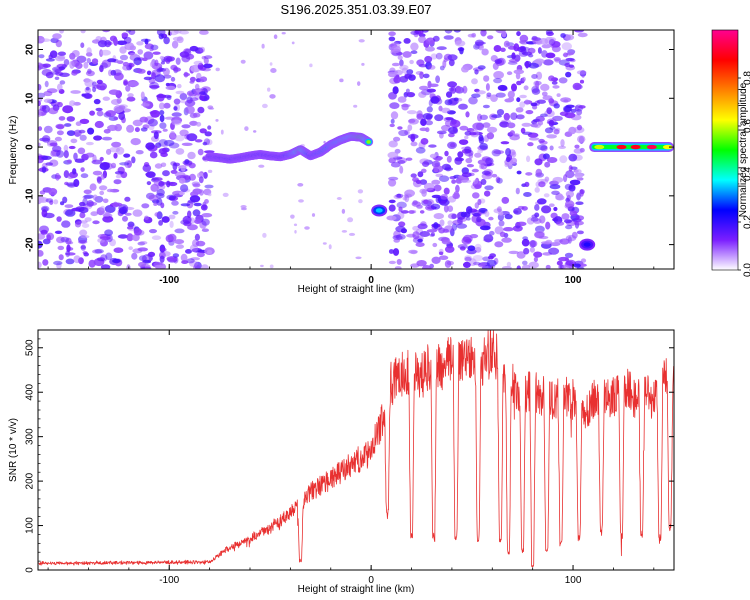 The image size is (750, 600). What do you see at coordinates (587, 244) in the screenshot?
I see `dip-core` at bounding box center [587, 244].